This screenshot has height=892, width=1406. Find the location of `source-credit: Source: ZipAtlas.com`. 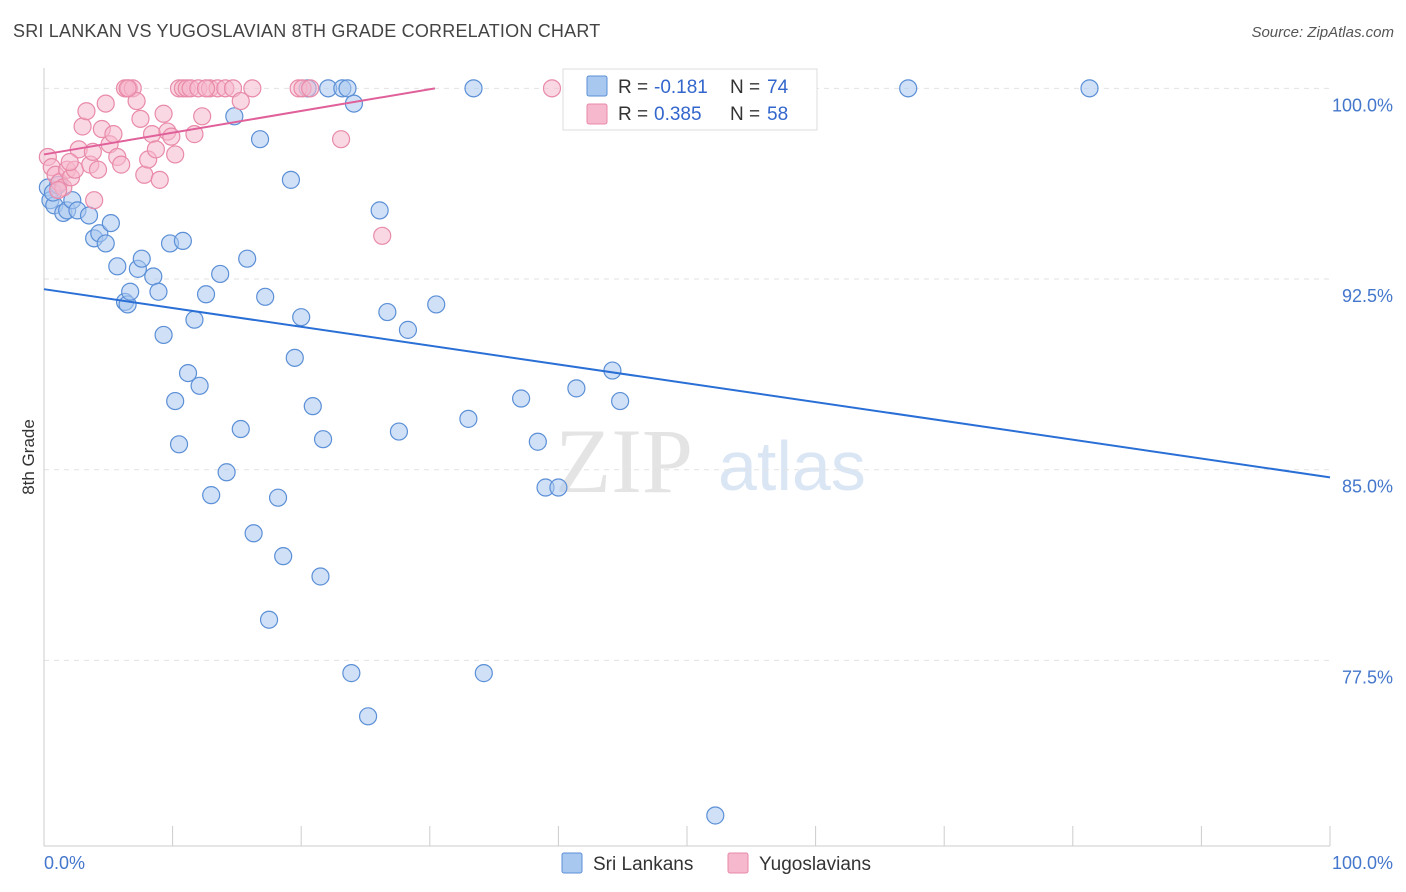

source-credit: Source: ZipAtlas.com is located at coordinates (1322, 32).